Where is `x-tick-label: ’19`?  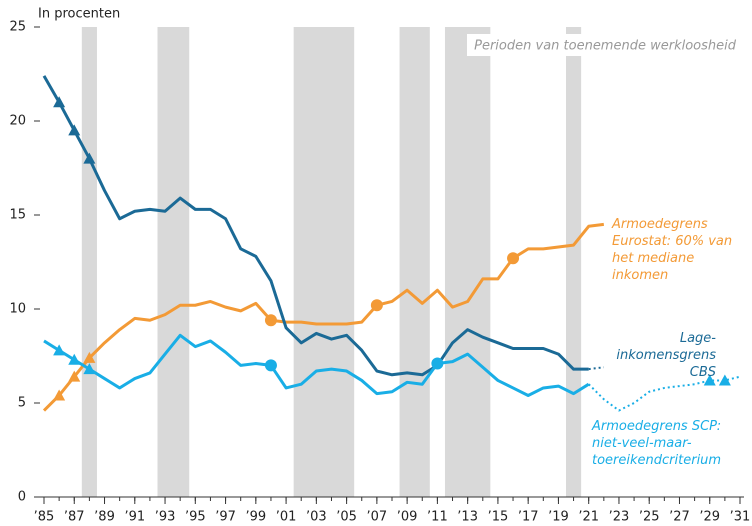
x-tick-label: ’19 is located at coordinates (558, 517).